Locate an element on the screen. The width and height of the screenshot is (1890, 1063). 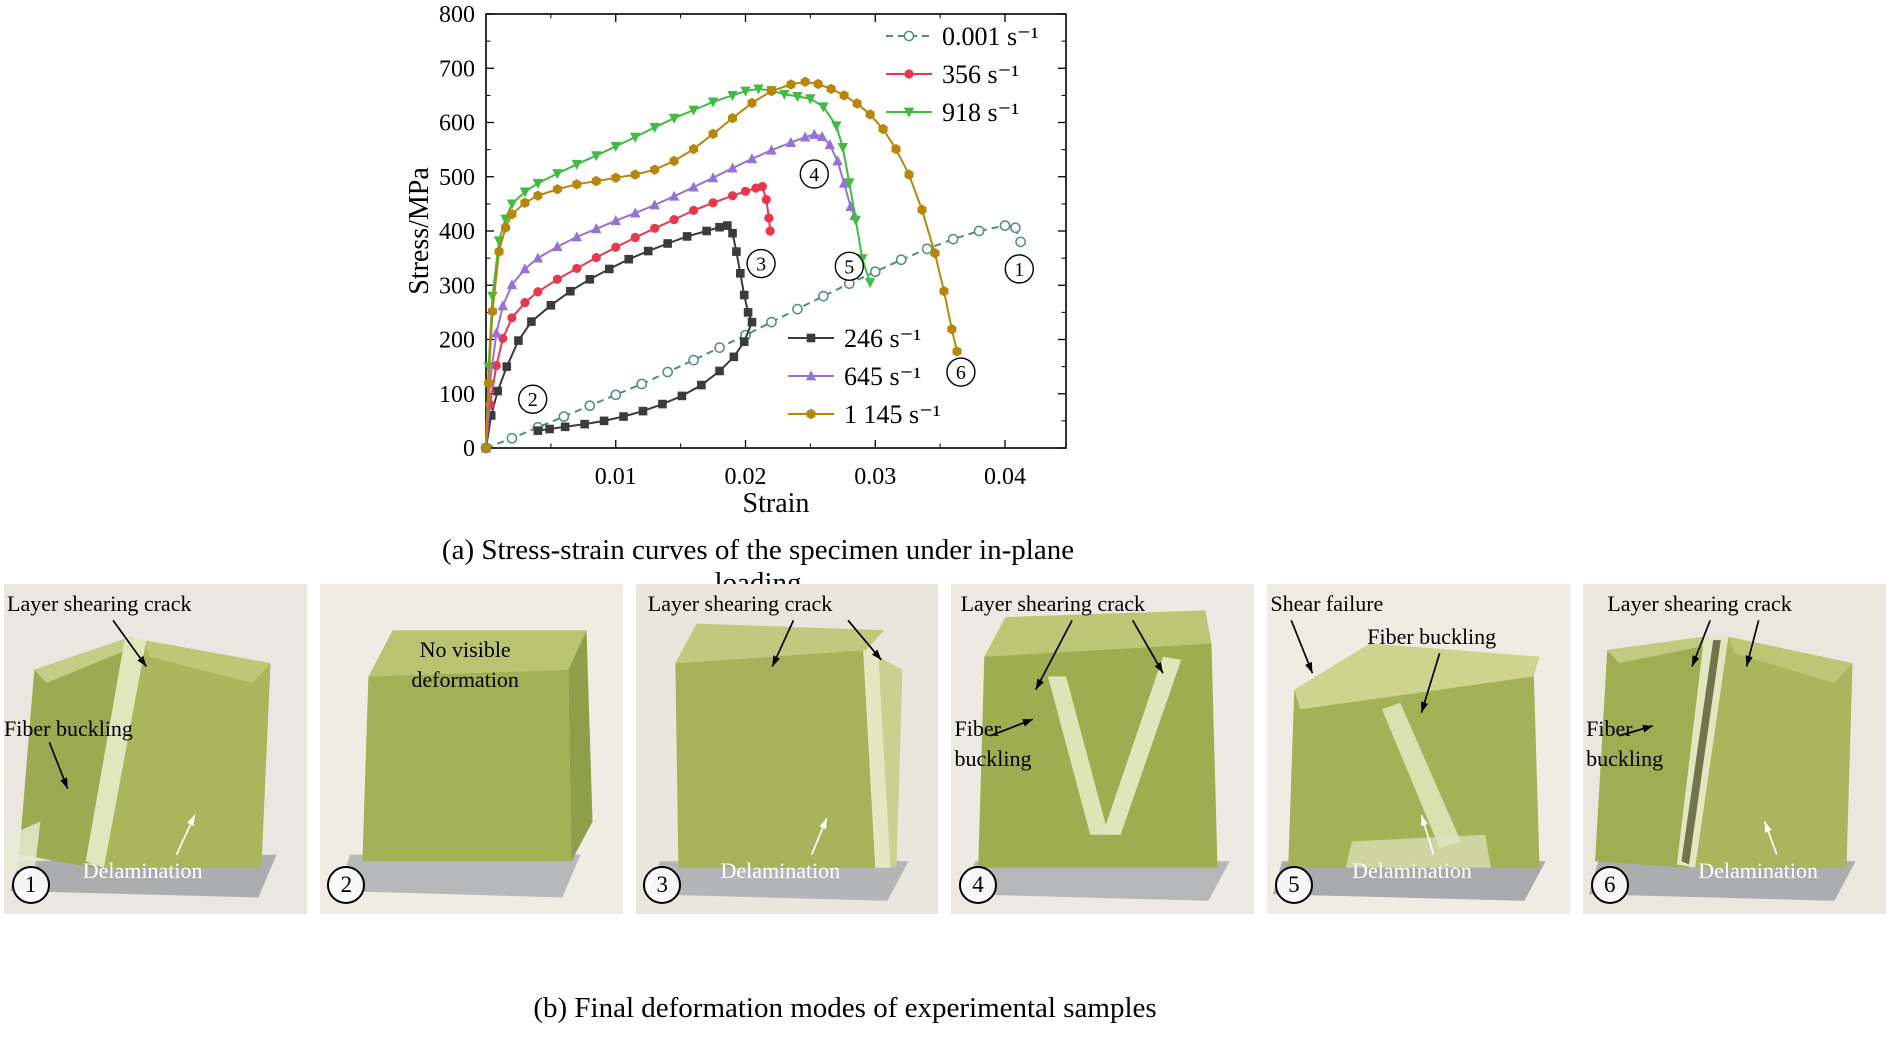
plot-frame is located at coordinates (776, 231).